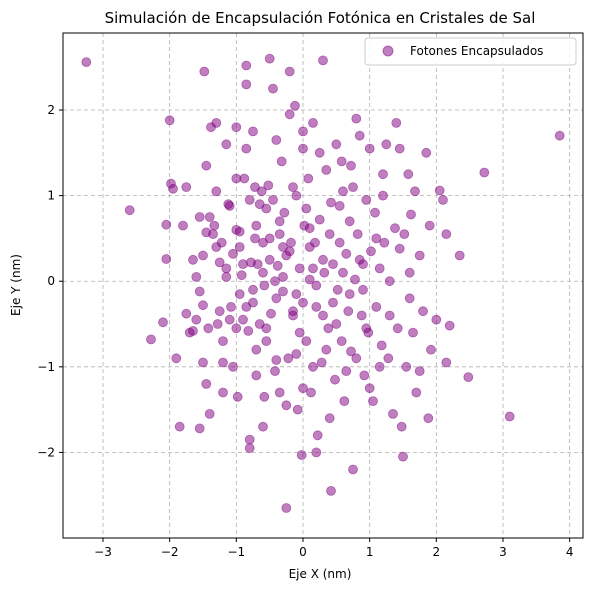 The width and height of the screenshot is (590, 590). Describe the element at coordinates (170, 552) in the screenshot. I see `x-tick-label: −2` at that location.